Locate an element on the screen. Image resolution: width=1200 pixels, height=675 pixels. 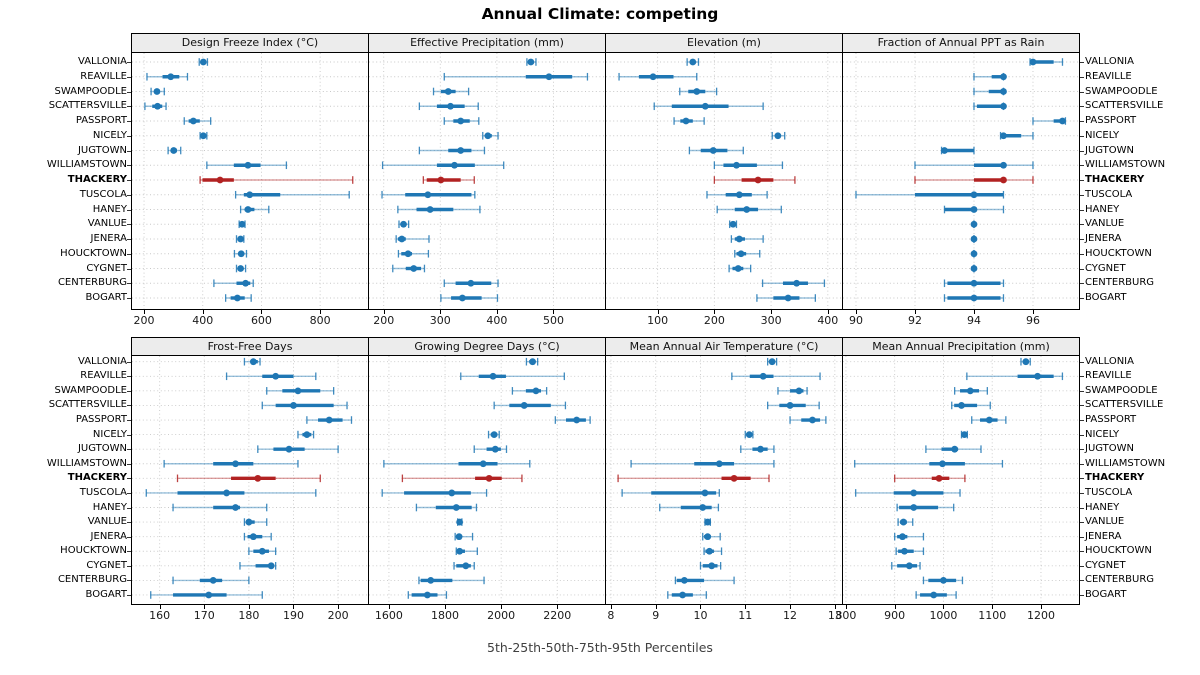
series-row-jugtown is located at coordinates (757, 449).